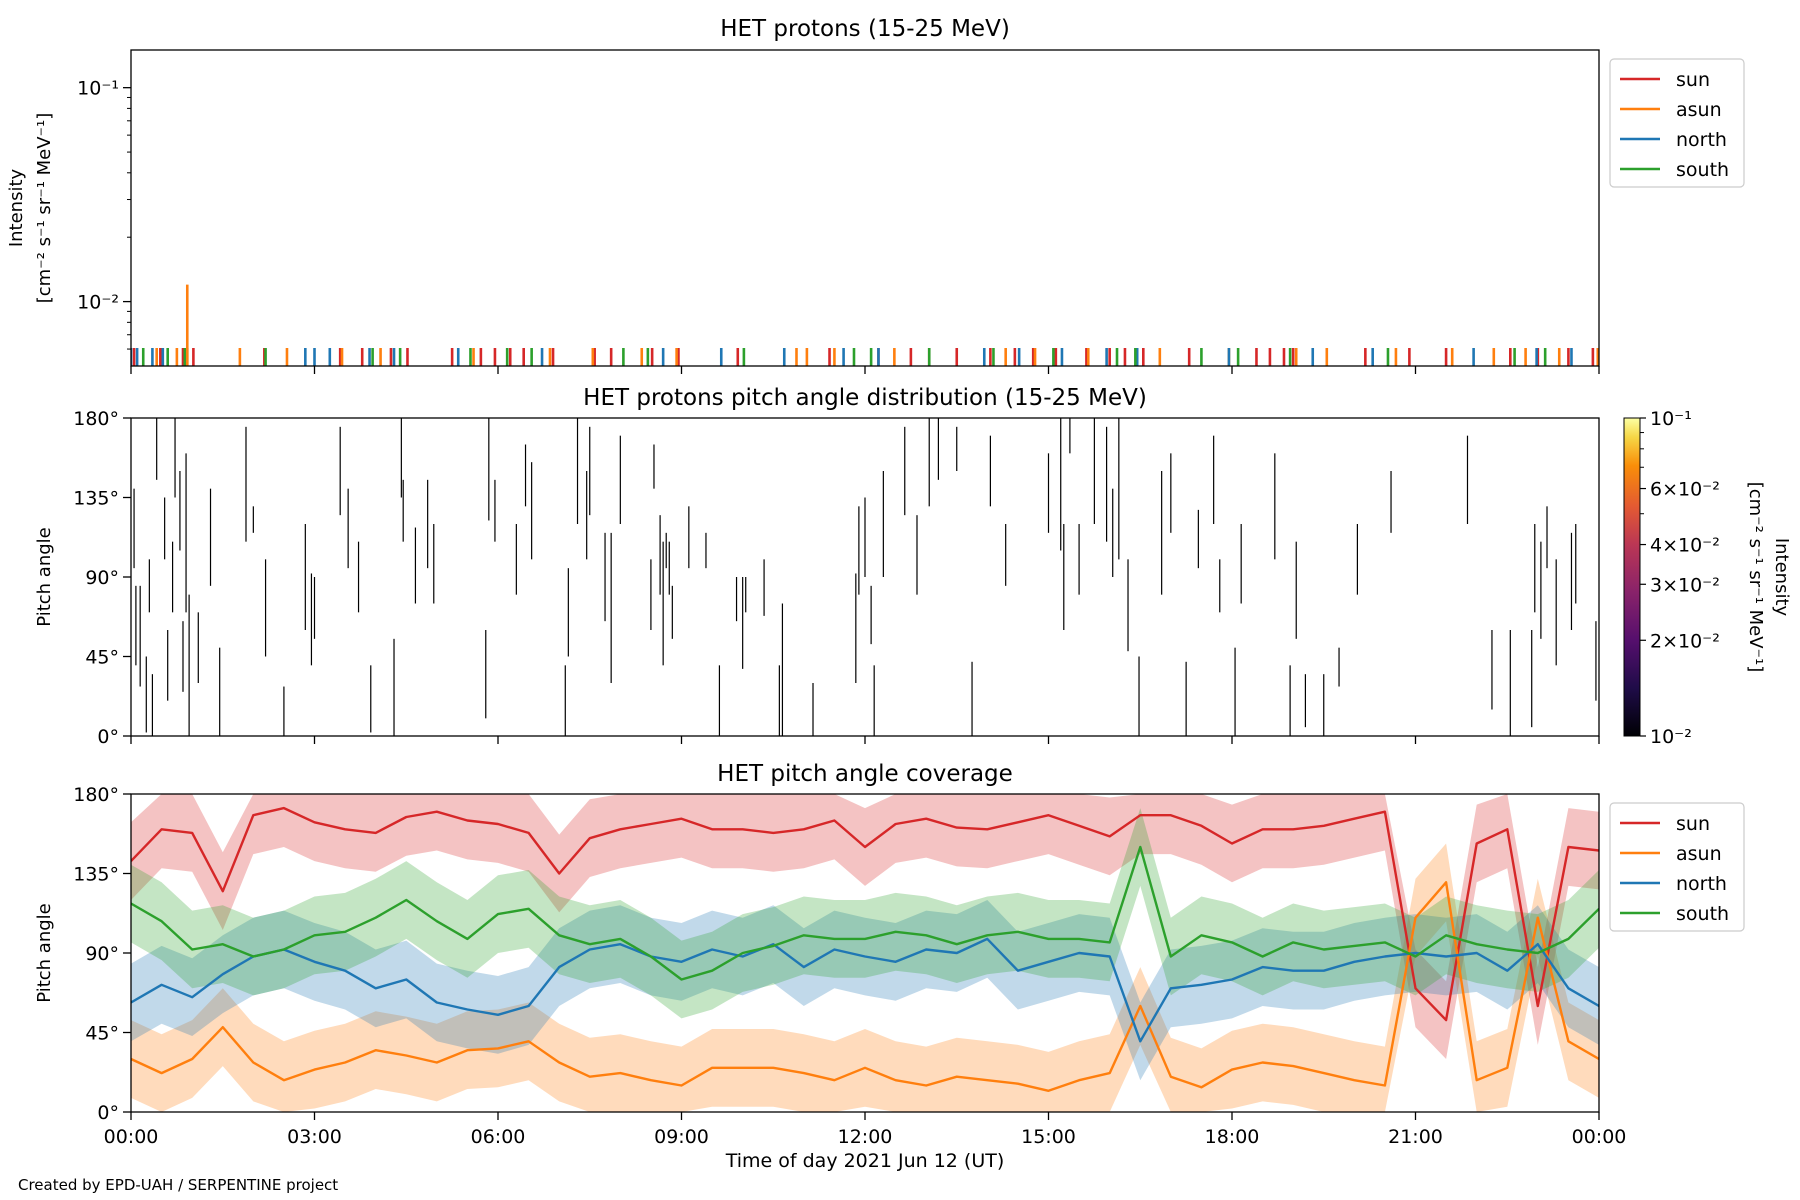  I want to click on panel1-y-axis: 10⁻² 10⁻¹, so click(104, 214).